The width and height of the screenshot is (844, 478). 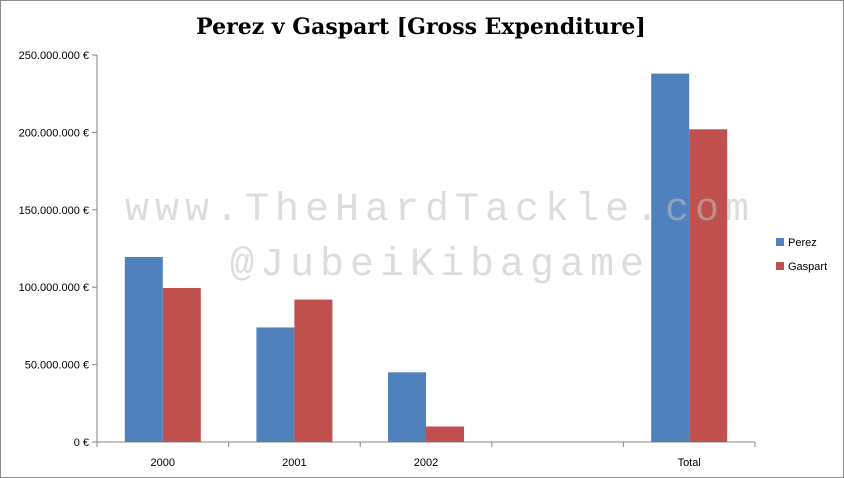 I want to click on bar-gaspart-2001, so click(x=313, y=370).